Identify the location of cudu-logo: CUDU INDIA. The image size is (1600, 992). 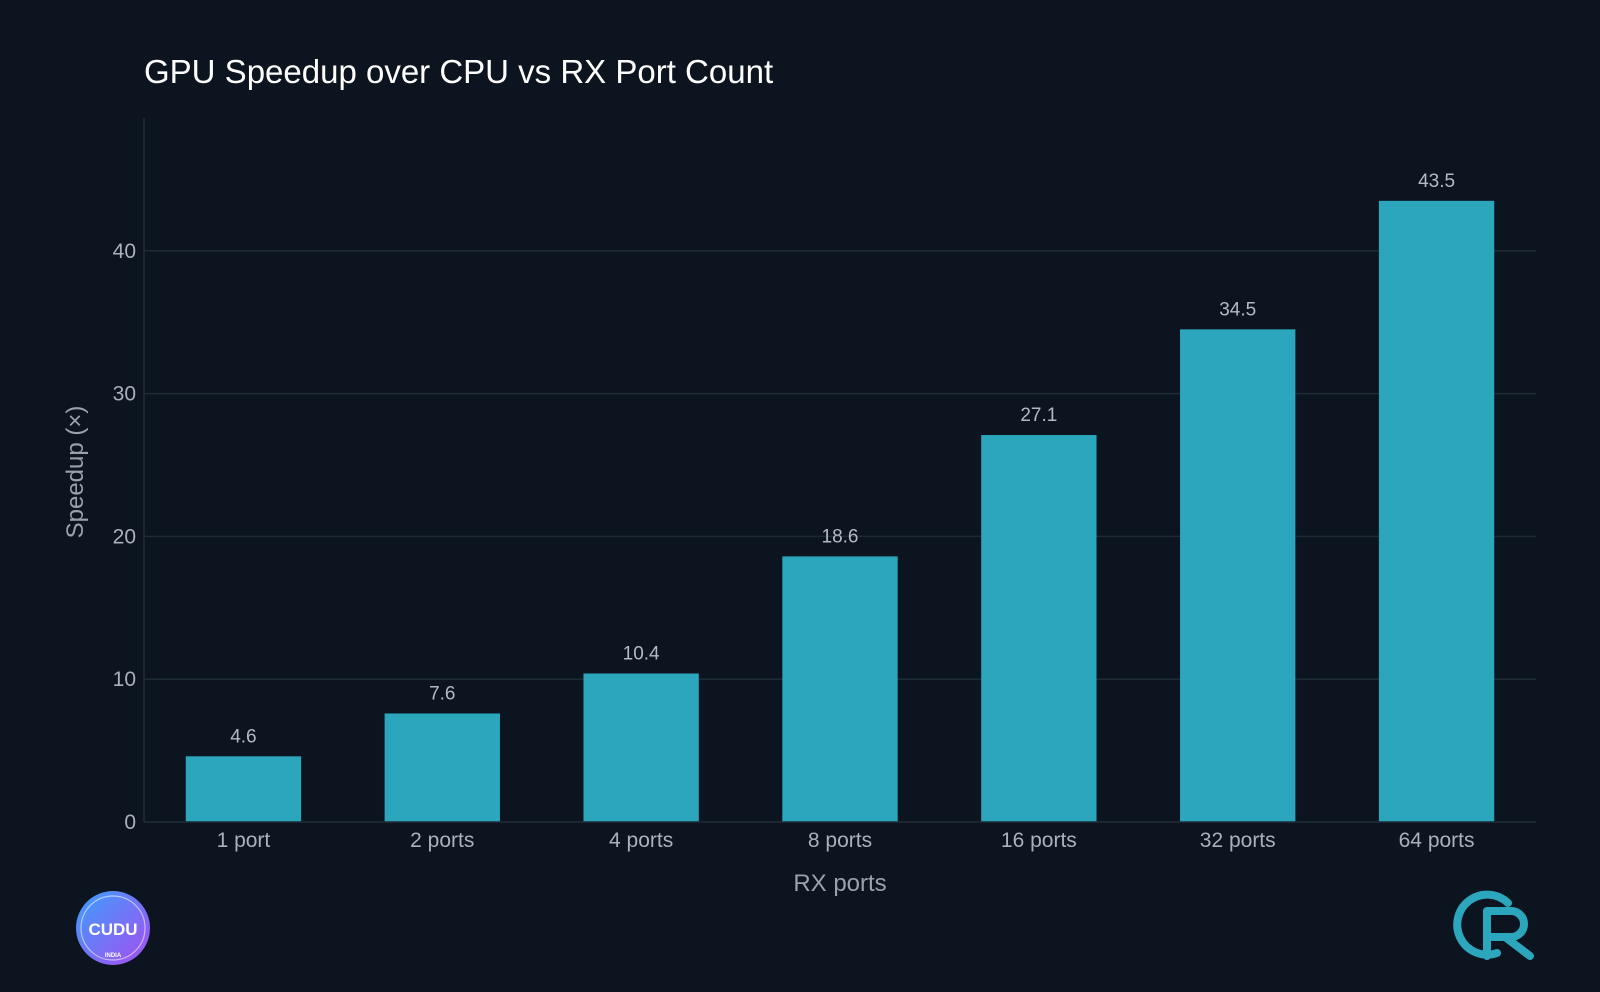
(113, 928).